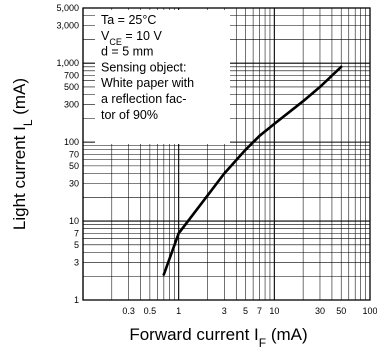 The image size is (377, 354). What do you see at coordinates (74, 166) in the screenshot?
I see `y-tick-label: 50` at bounding box center [74, 166].